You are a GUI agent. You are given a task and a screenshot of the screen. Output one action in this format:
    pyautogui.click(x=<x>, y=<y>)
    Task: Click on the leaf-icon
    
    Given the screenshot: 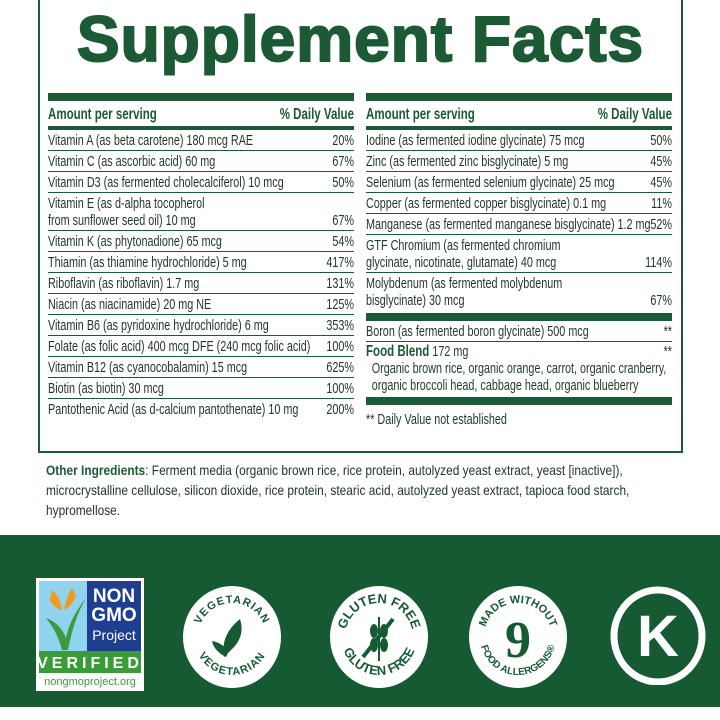 What is the action you would take?
    pyautogui.click(x=227, y=638)
    